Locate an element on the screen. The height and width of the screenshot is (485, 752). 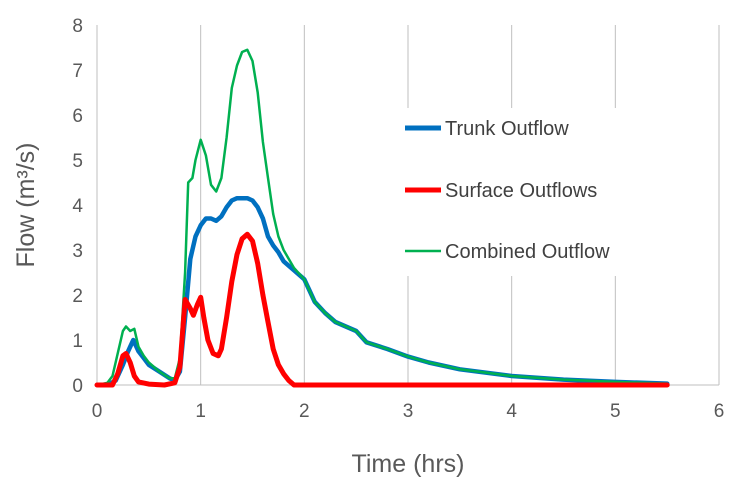
x-tick-label: 1 is located at coordinates (200, 411).